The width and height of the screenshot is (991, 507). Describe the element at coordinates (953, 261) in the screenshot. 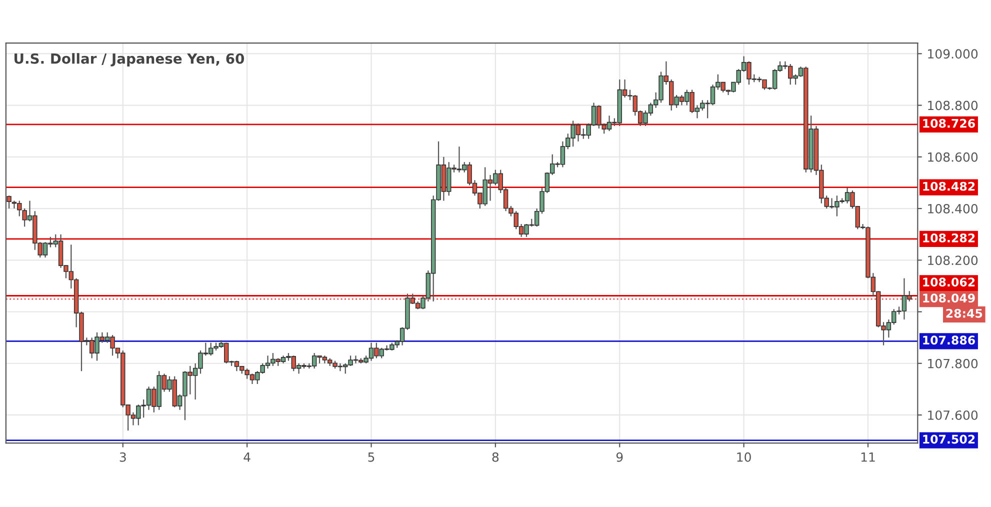

I see `y-tick-label: 108.200` at that location.